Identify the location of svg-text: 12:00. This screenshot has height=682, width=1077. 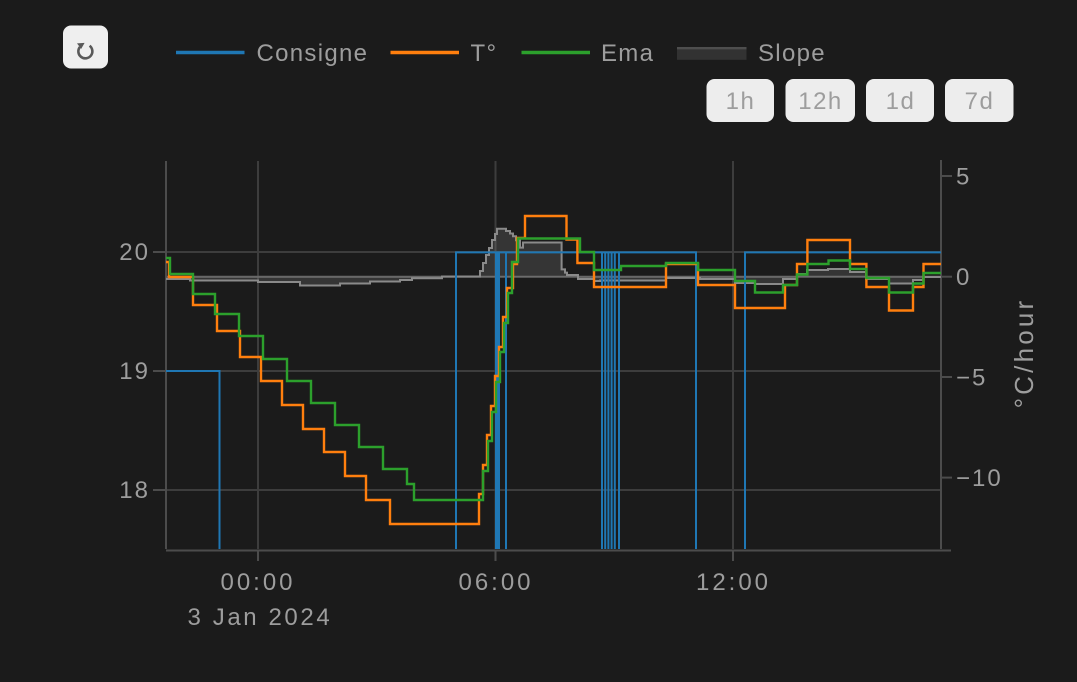
(733, 582).